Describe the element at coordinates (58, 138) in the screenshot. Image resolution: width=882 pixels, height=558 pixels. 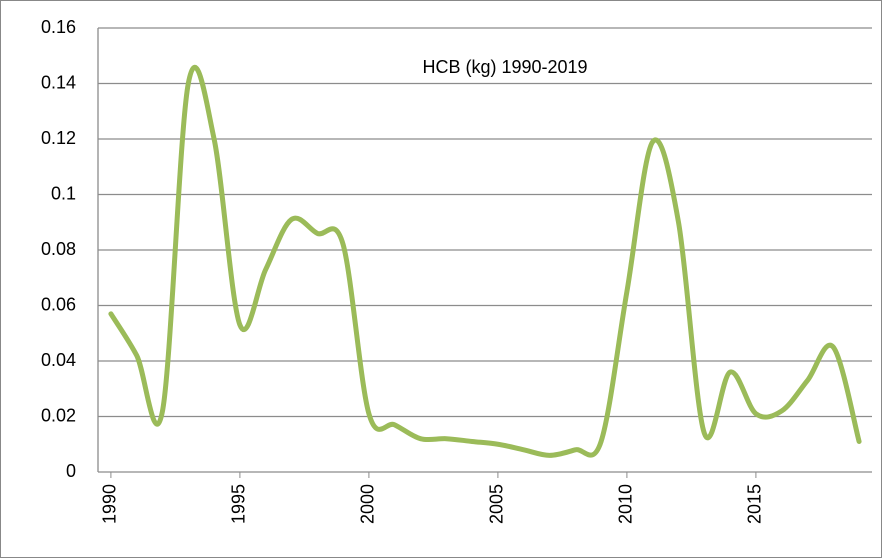
I see `y-tick-label: 0.12` at that location.